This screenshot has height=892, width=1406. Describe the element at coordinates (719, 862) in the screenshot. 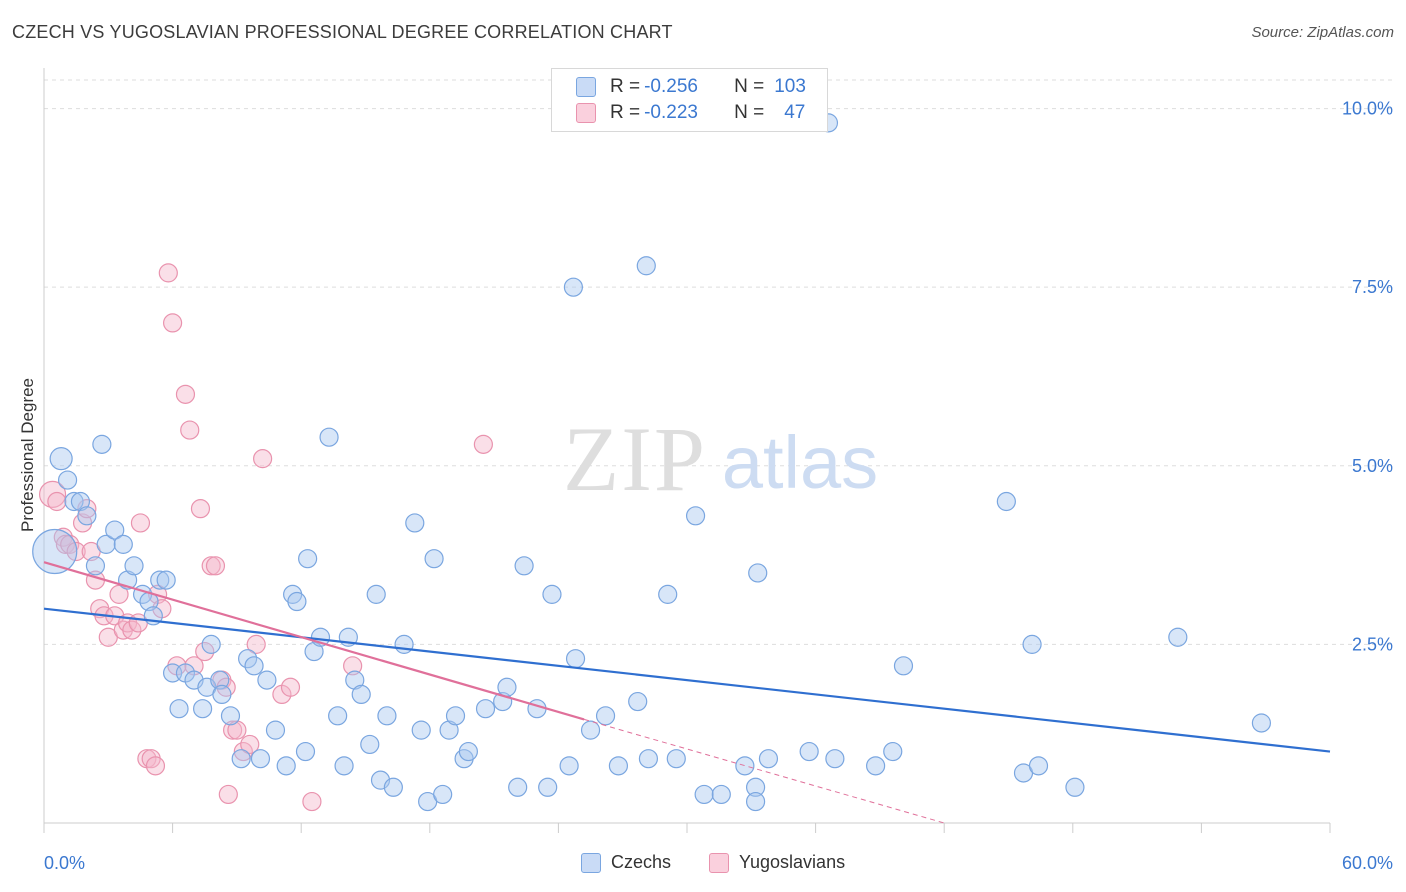

I see `series-swatch-yugoslavians` at that location.